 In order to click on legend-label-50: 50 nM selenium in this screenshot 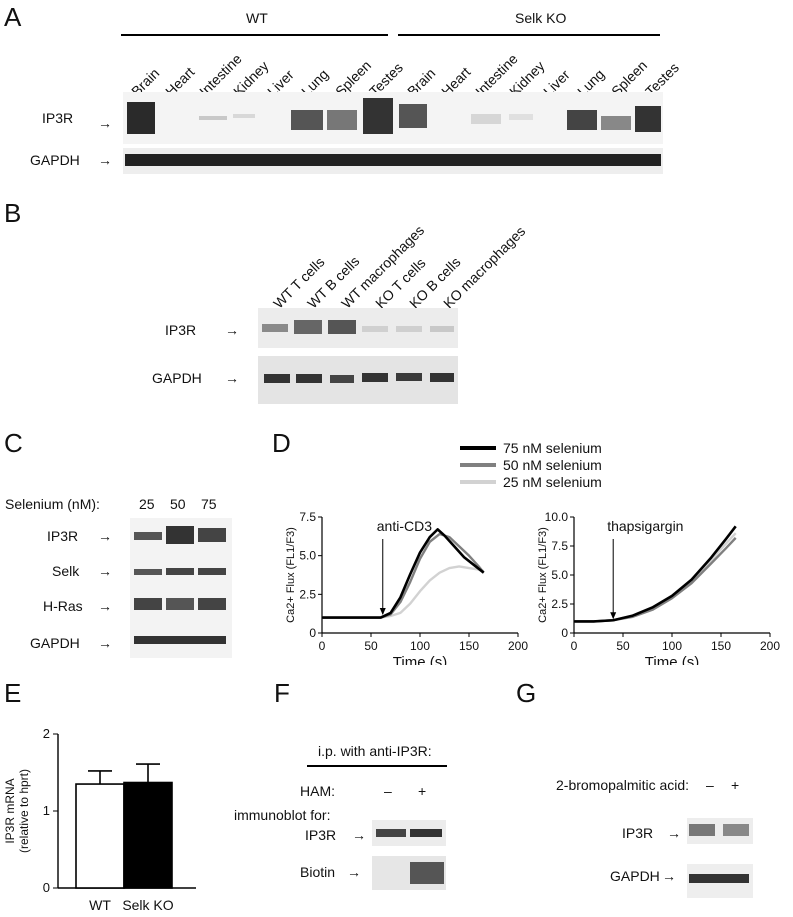, I will do `click(552, 465)`.